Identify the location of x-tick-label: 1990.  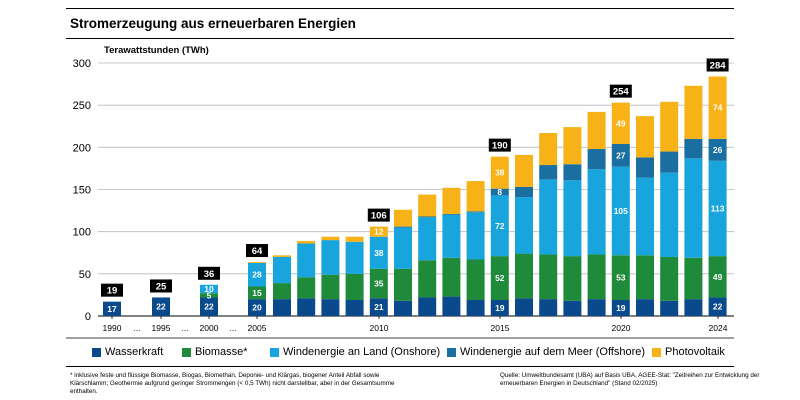
(112, 328).